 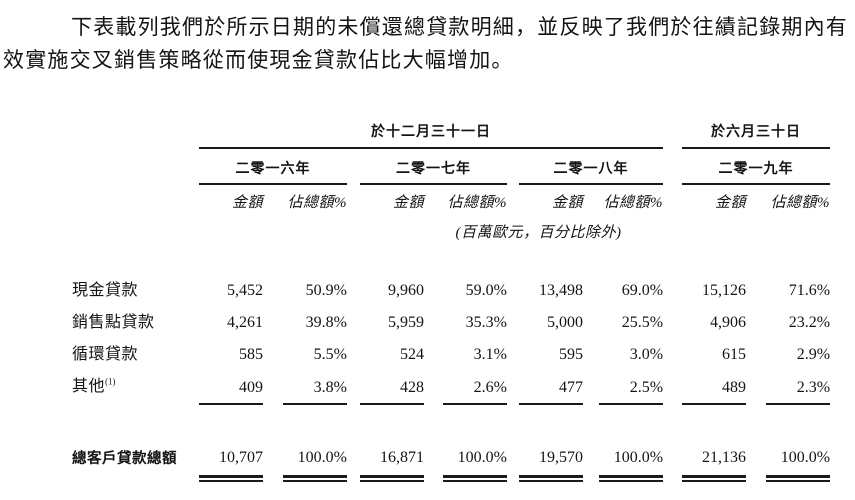 I want to click on spacer, so click(x=451, y=425).